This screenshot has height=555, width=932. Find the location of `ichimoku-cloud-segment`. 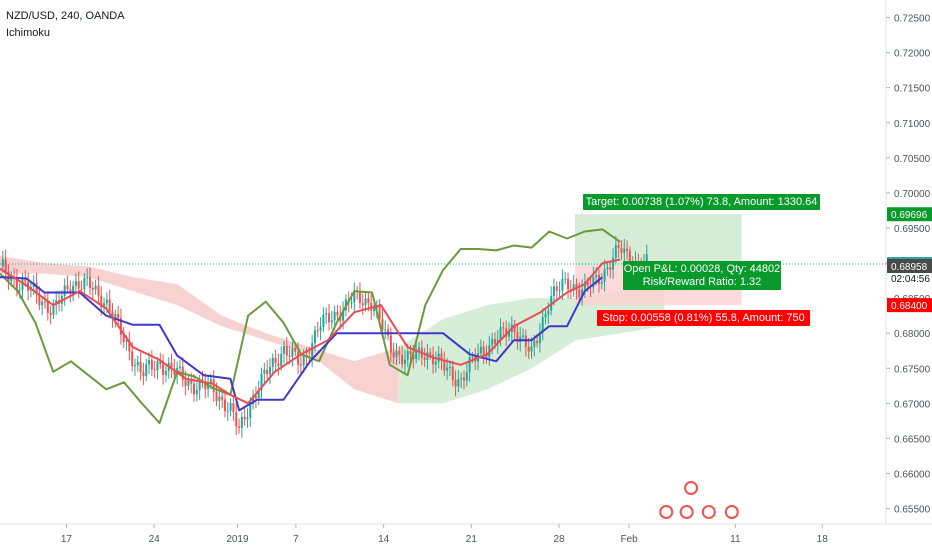

ichimoku-cloud-segment is located at coordinates (110, 279).